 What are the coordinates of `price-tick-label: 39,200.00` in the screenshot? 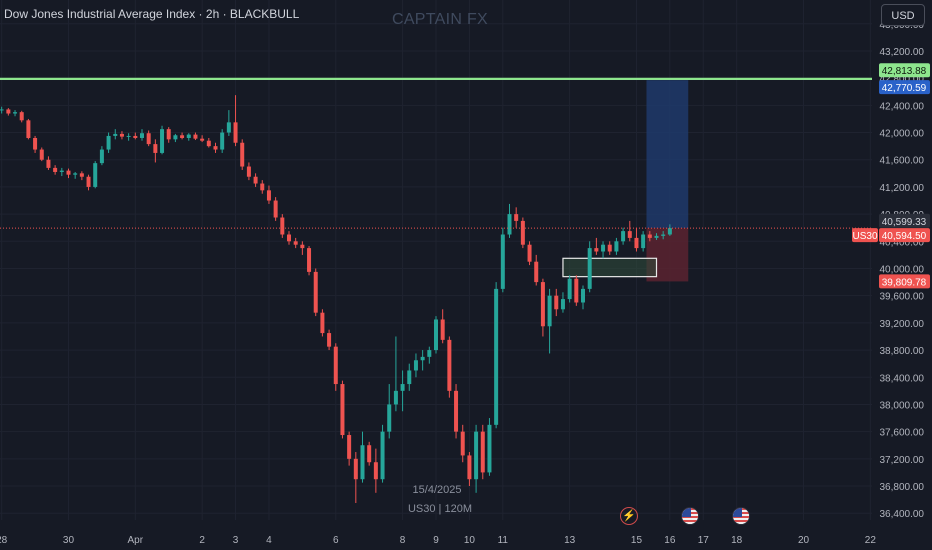 It's located at (902, 324).